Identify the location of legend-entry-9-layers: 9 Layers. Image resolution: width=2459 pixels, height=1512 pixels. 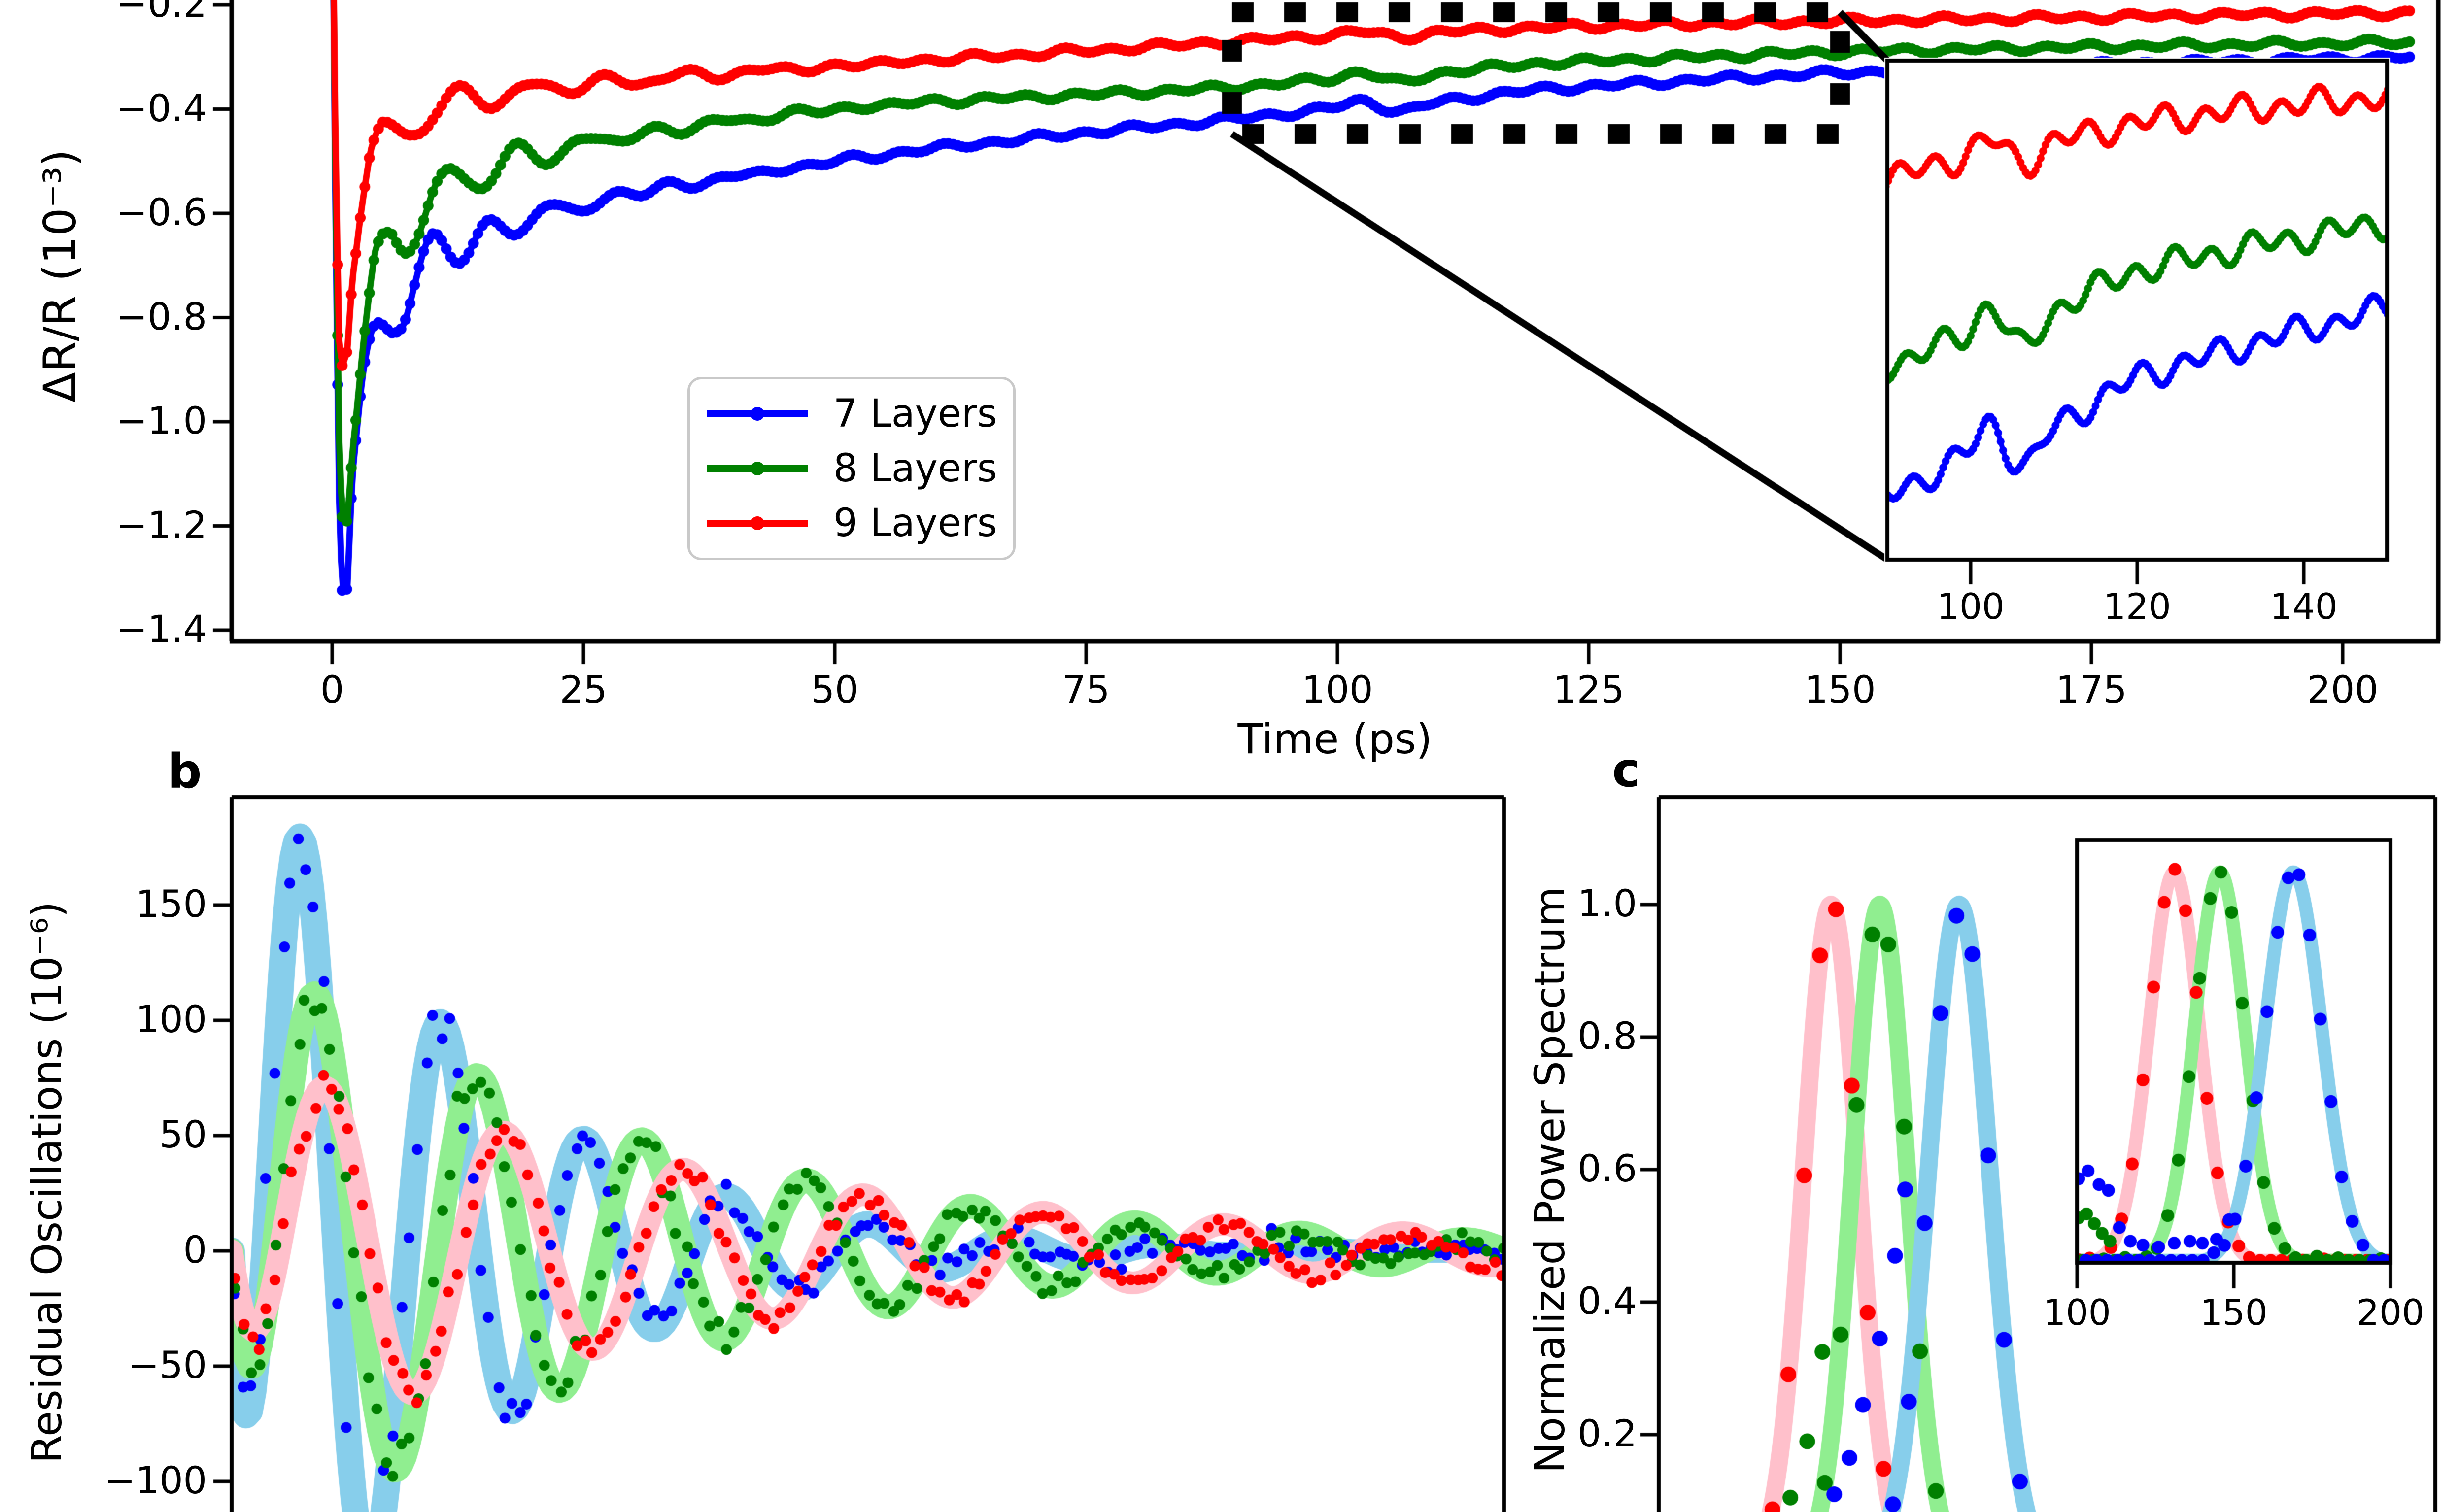
(851, 523).